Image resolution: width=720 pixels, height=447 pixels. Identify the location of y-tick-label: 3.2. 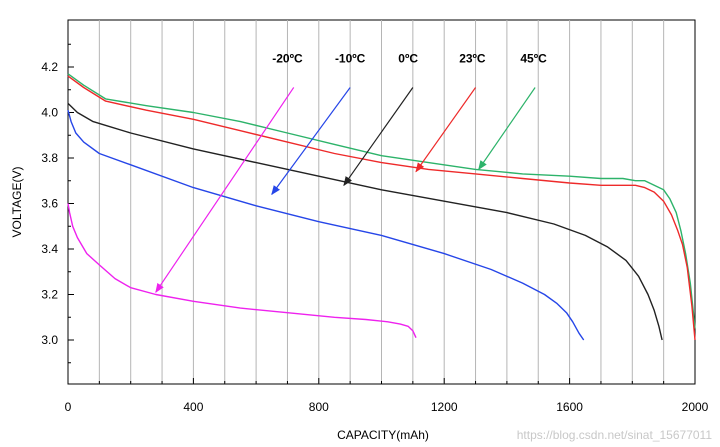
(49, 295).